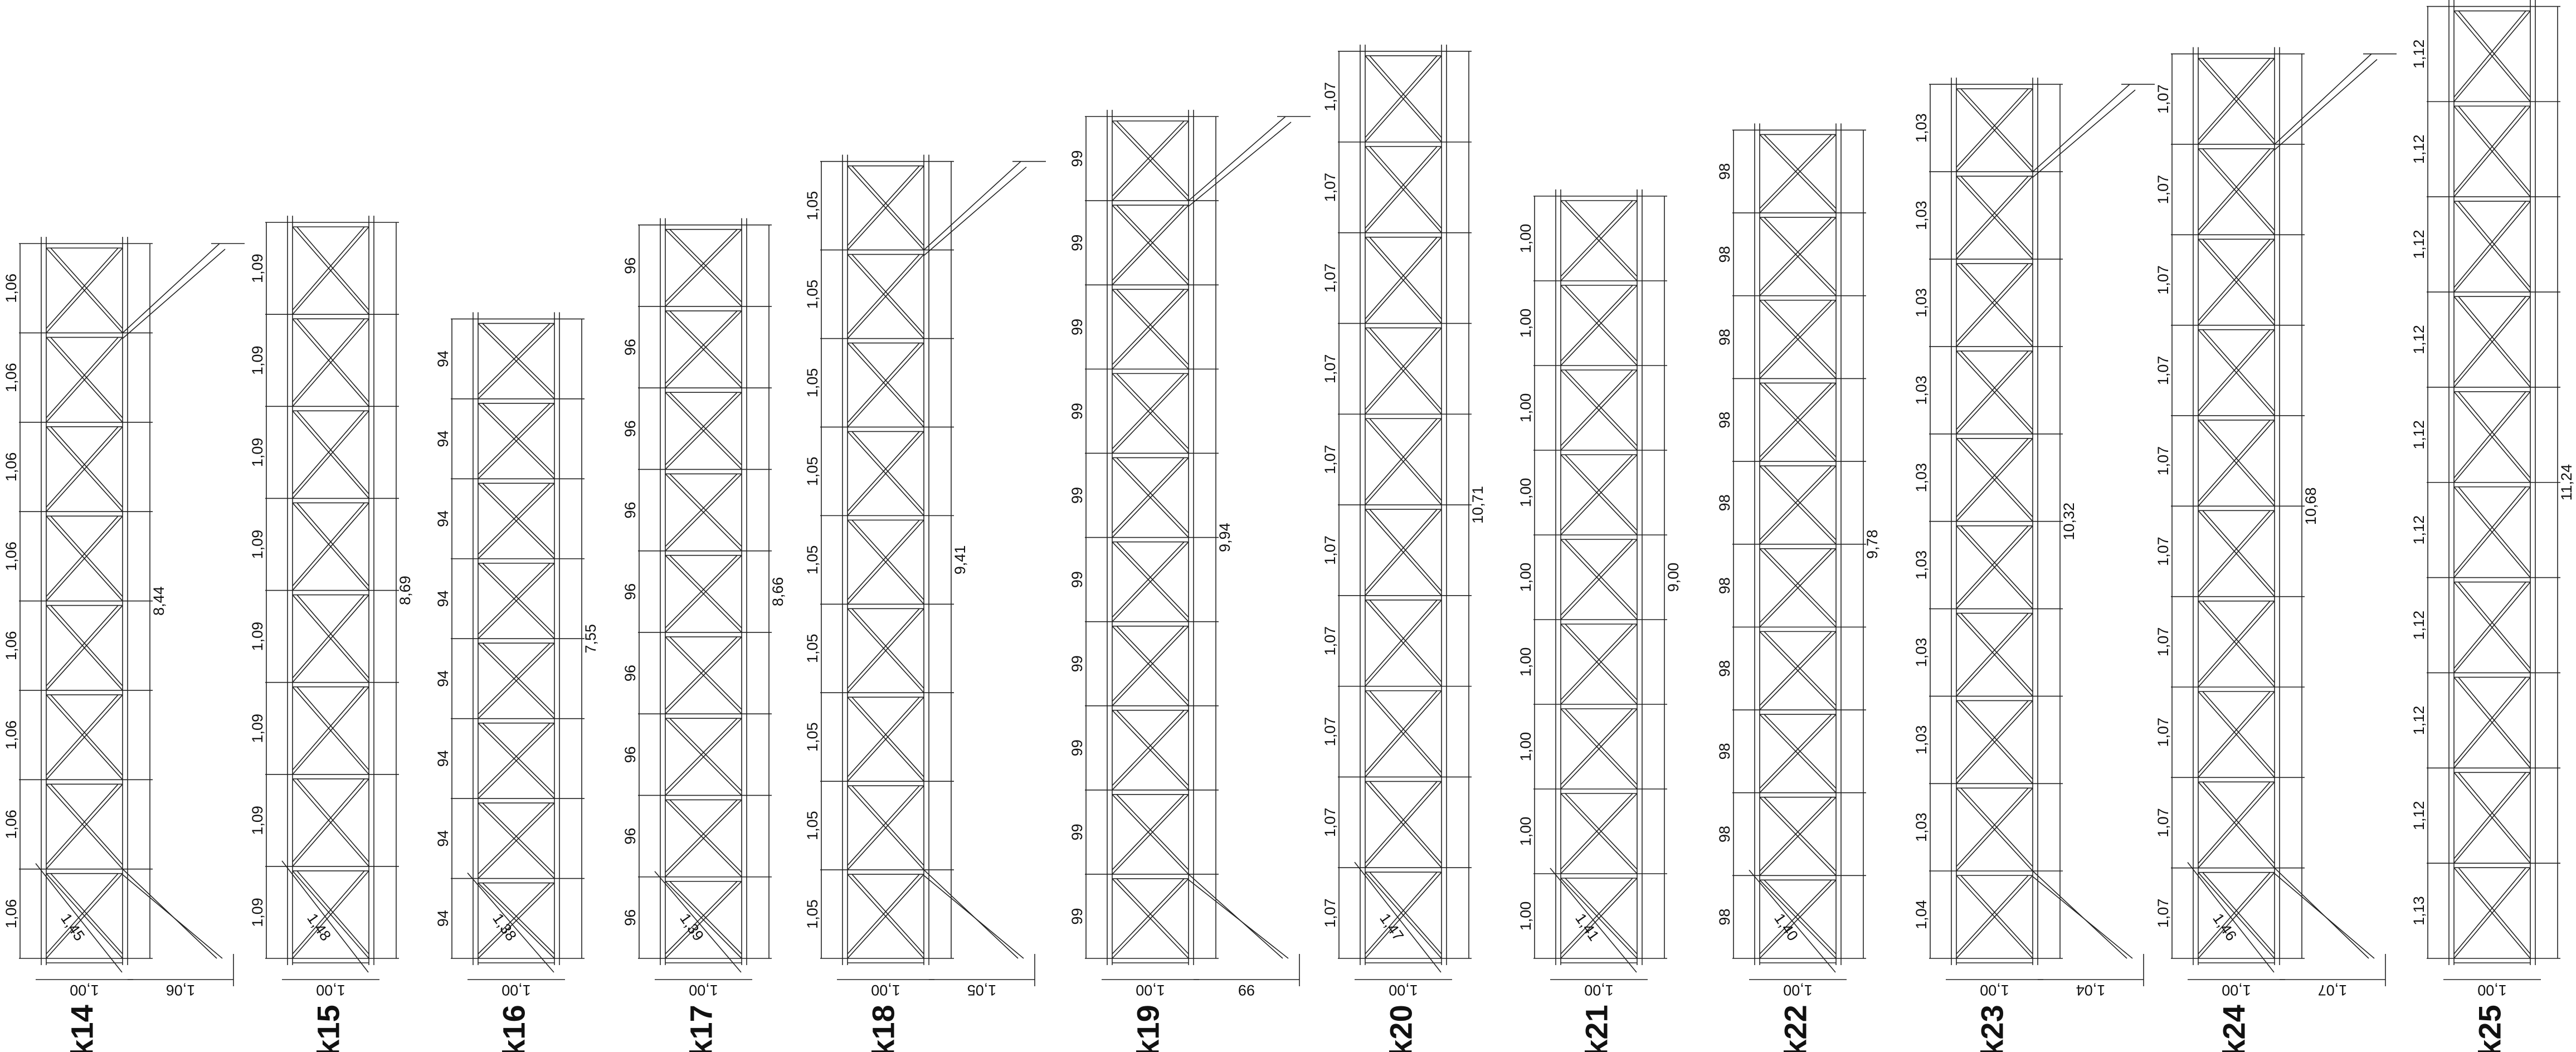 This screenshot has height=1052, width=2576. What do you see at coordinates (1921, 914) in the screenshot?
I see `segment-label: 1,04` at bounding box center [1921, 914].